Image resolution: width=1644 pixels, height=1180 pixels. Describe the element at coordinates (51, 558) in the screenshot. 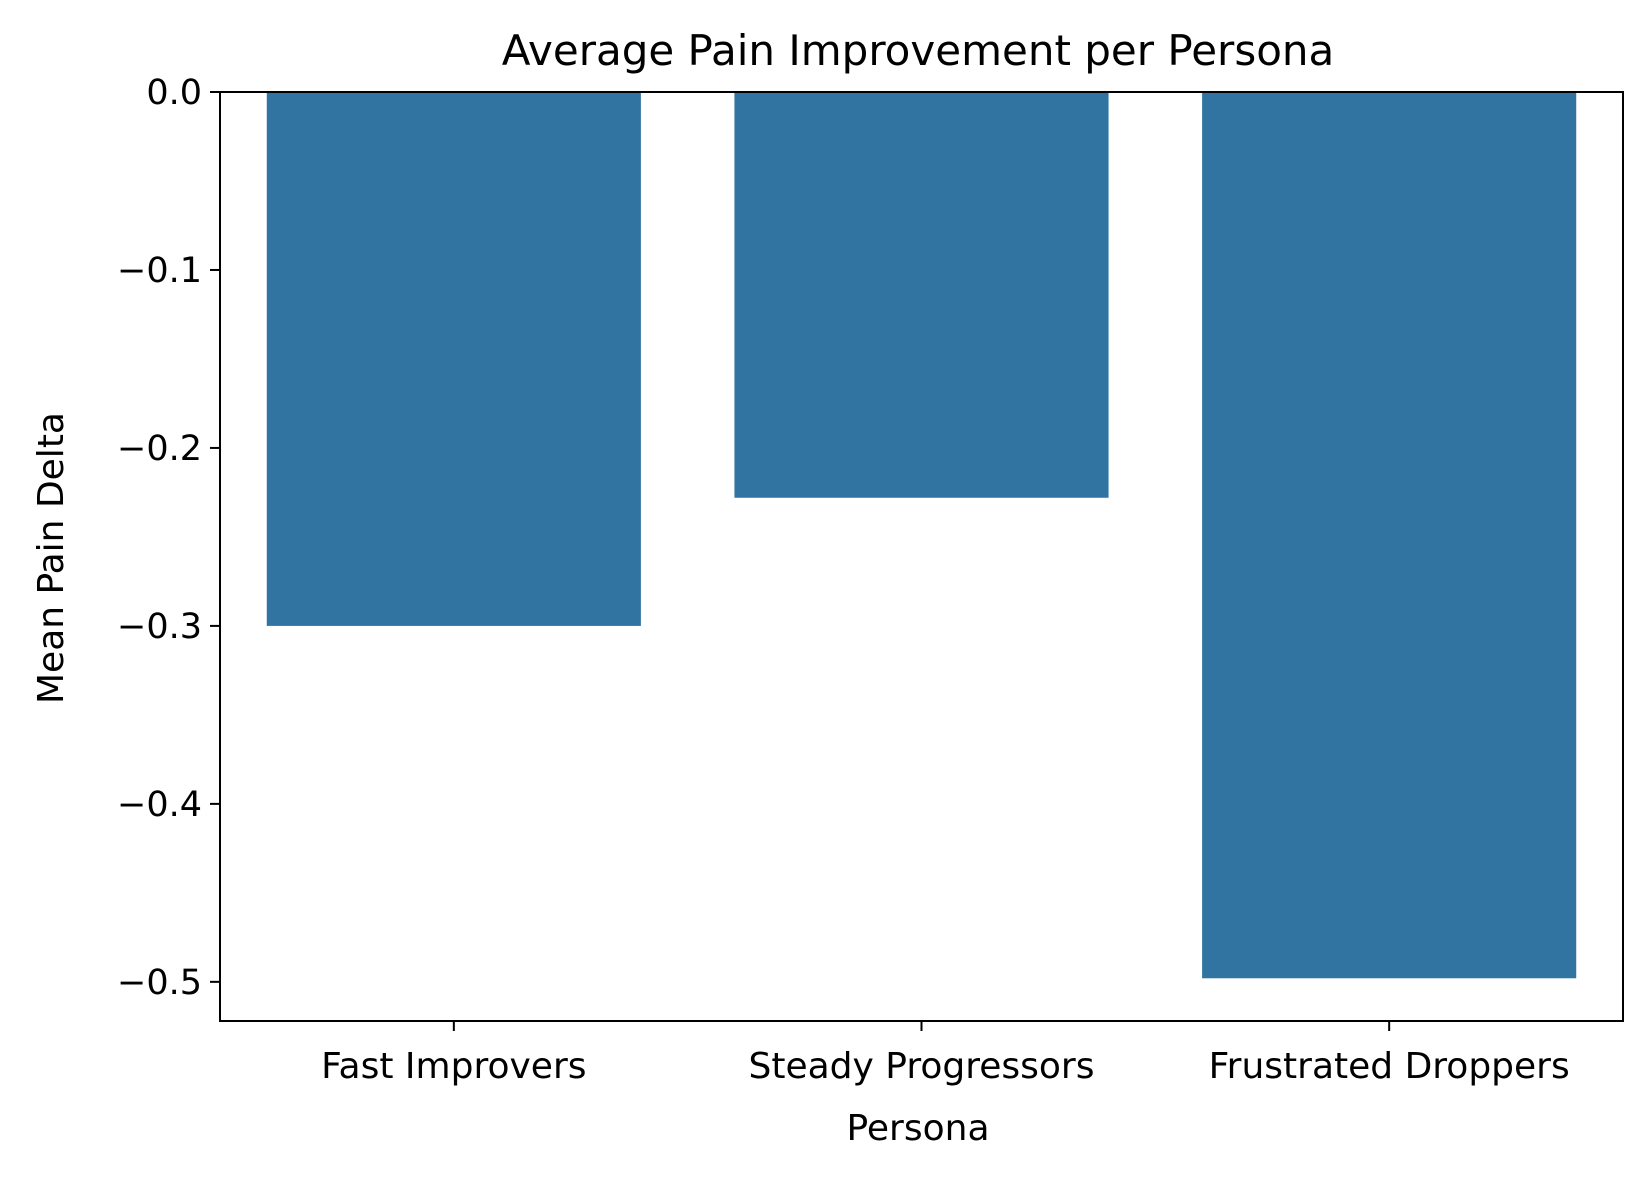

I see `y-axis-label: Mean Pain Delta` at that location.